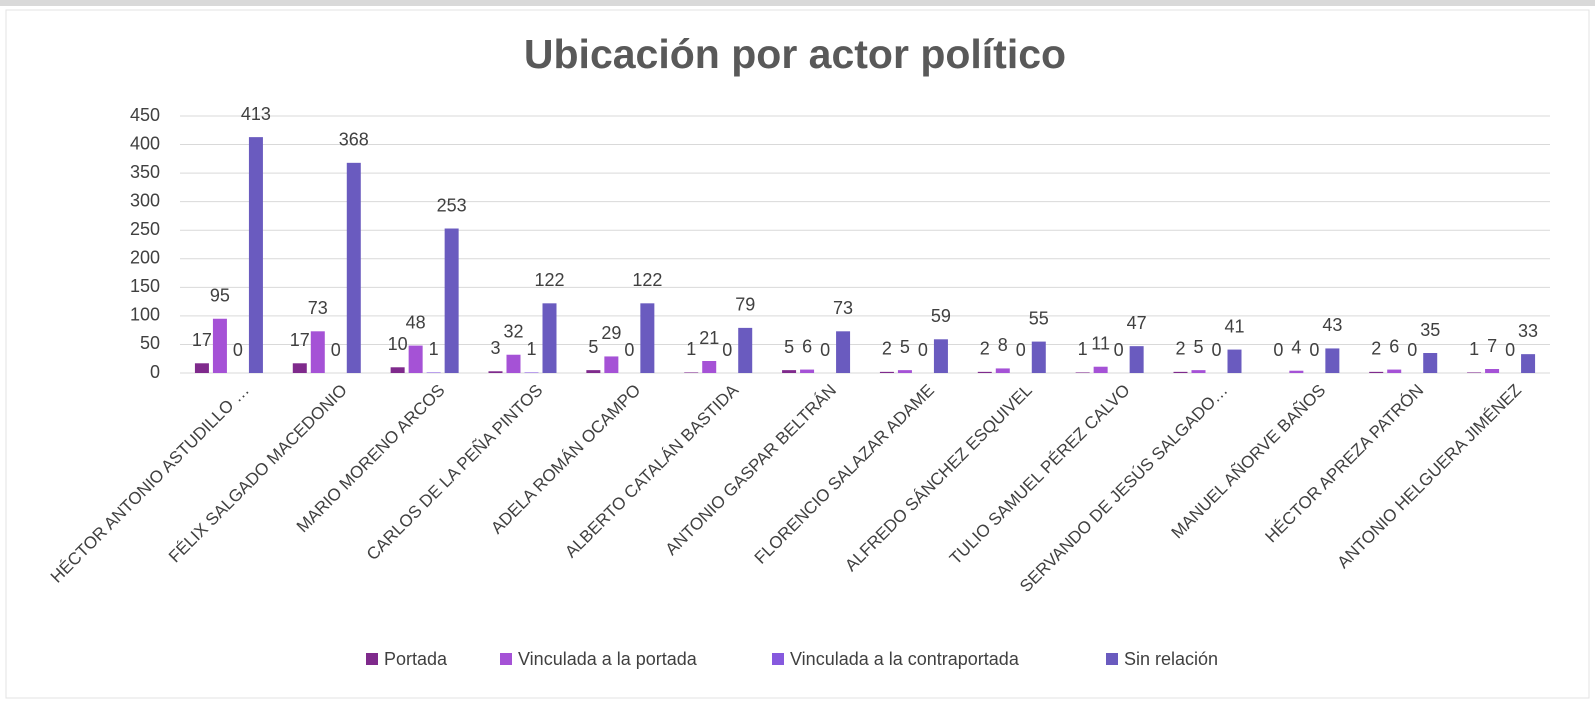  Describe the element at coordinates (145, 229) in the screenshot. I see `y-tick-label: 250` at that location.